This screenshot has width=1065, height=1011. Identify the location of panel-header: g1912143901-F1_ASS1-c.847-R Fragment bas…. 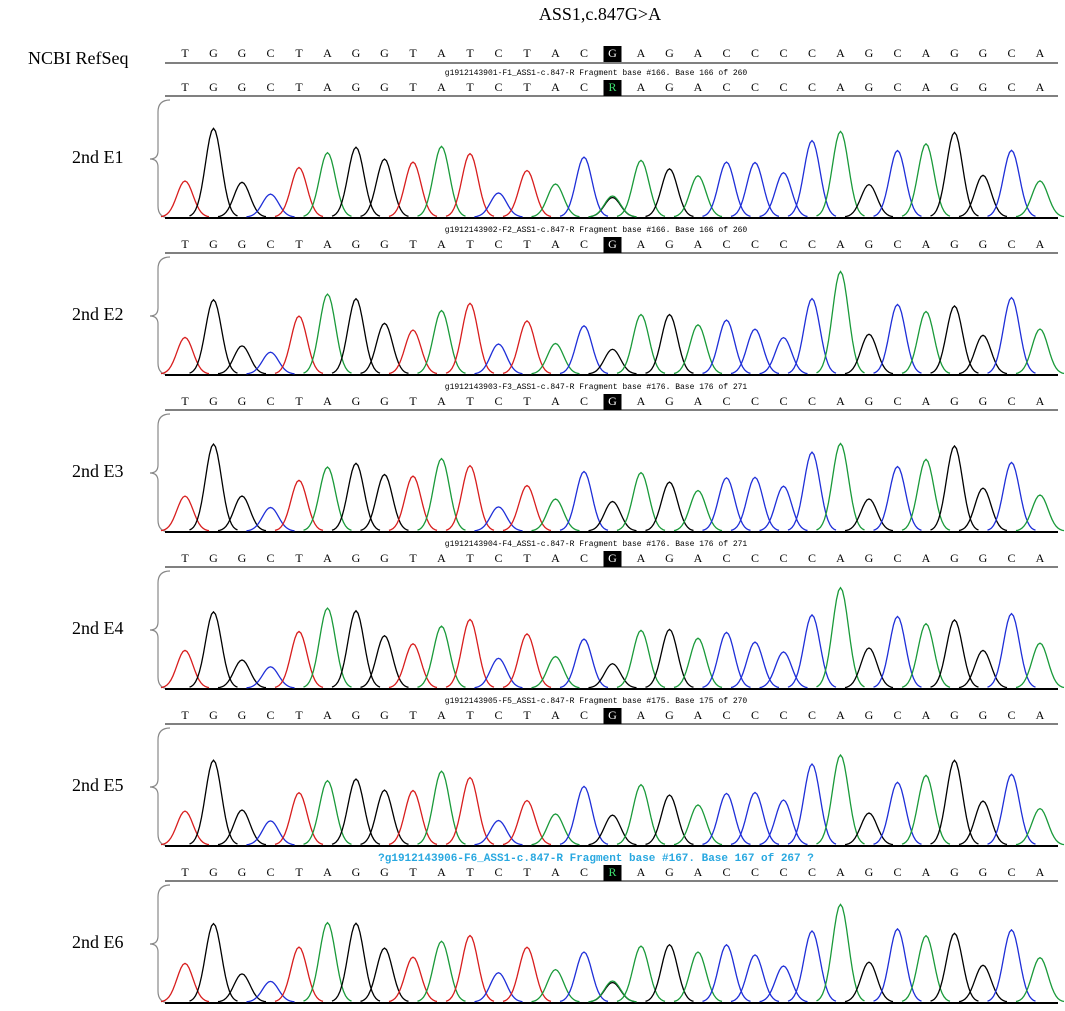
(596, 73).